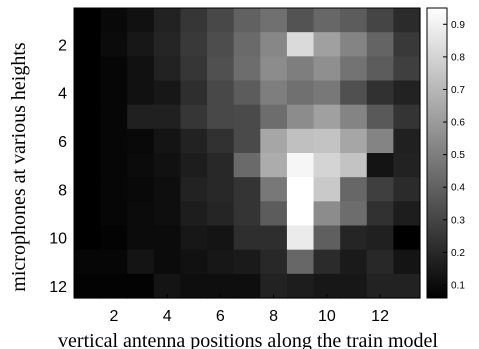 The image size is (479, 349). Describe the element at coordinates (458, 25) in the screenshot. I see `colorbar-tick-label: 0.9` at that location.